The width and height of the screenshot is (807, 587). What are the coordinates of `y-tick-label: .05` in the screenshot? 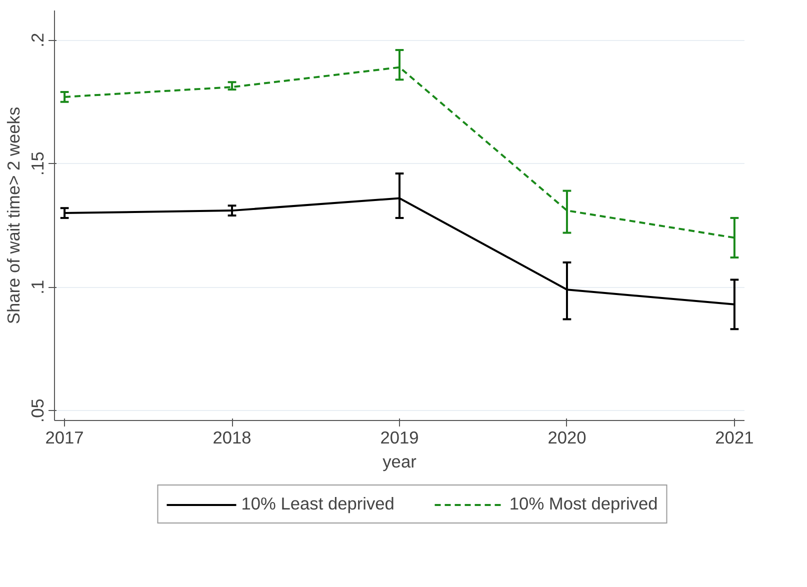 It's located at (38, 410).